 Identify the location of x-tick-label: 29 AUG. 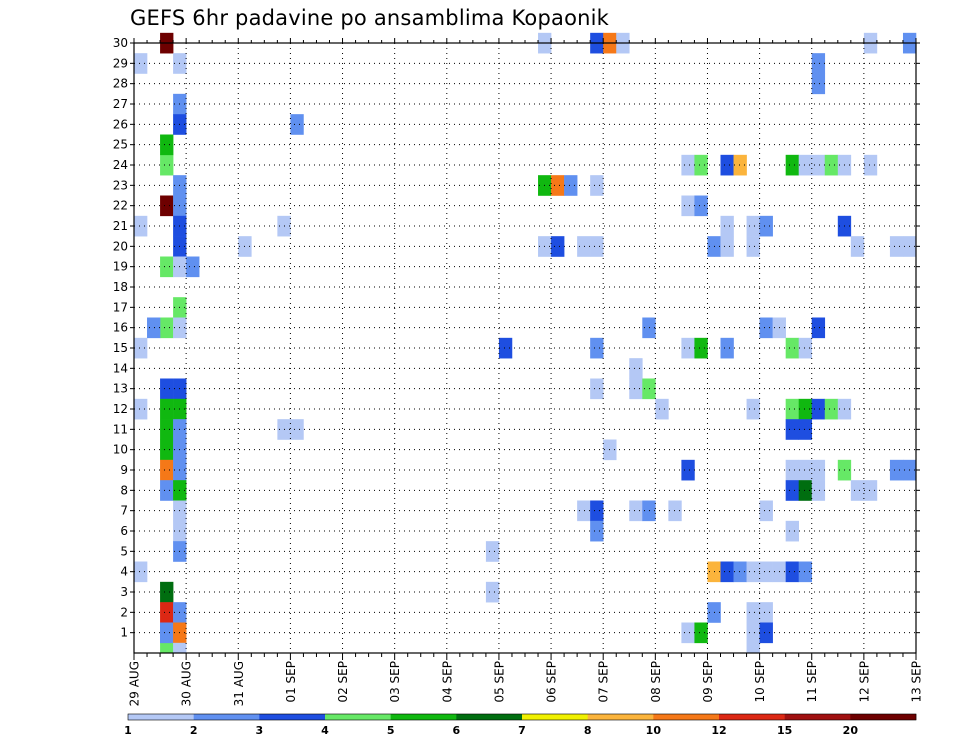
(135, 683).